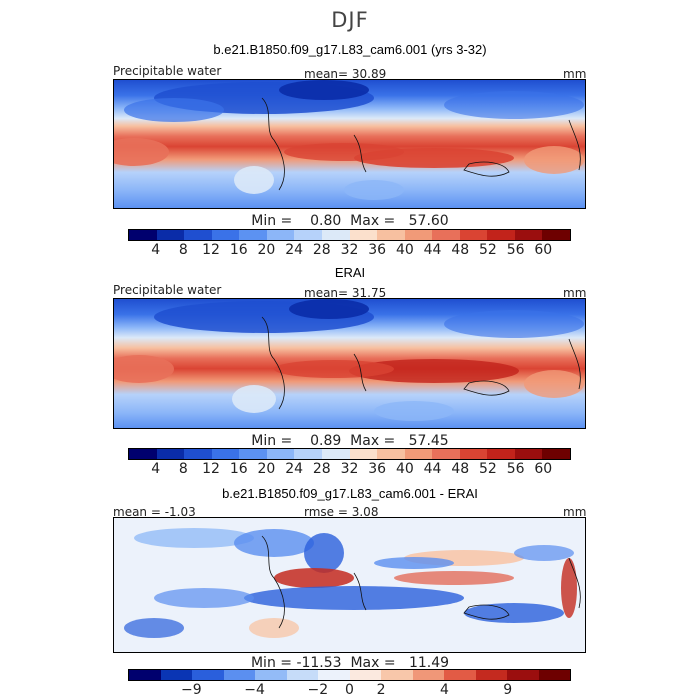 The width and height of the screenshot is (700, 700). Describe the element at coordinates (341, 512) in the screenshot. I see `panel3-rmse-label: rmse = 3.08` at that location.